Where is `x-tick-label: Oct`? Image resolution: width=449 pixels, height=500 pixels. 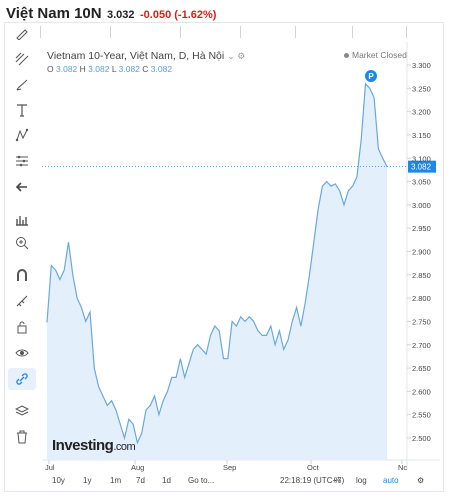
x-tick-label: Oct is located at coordinates (313, 467).